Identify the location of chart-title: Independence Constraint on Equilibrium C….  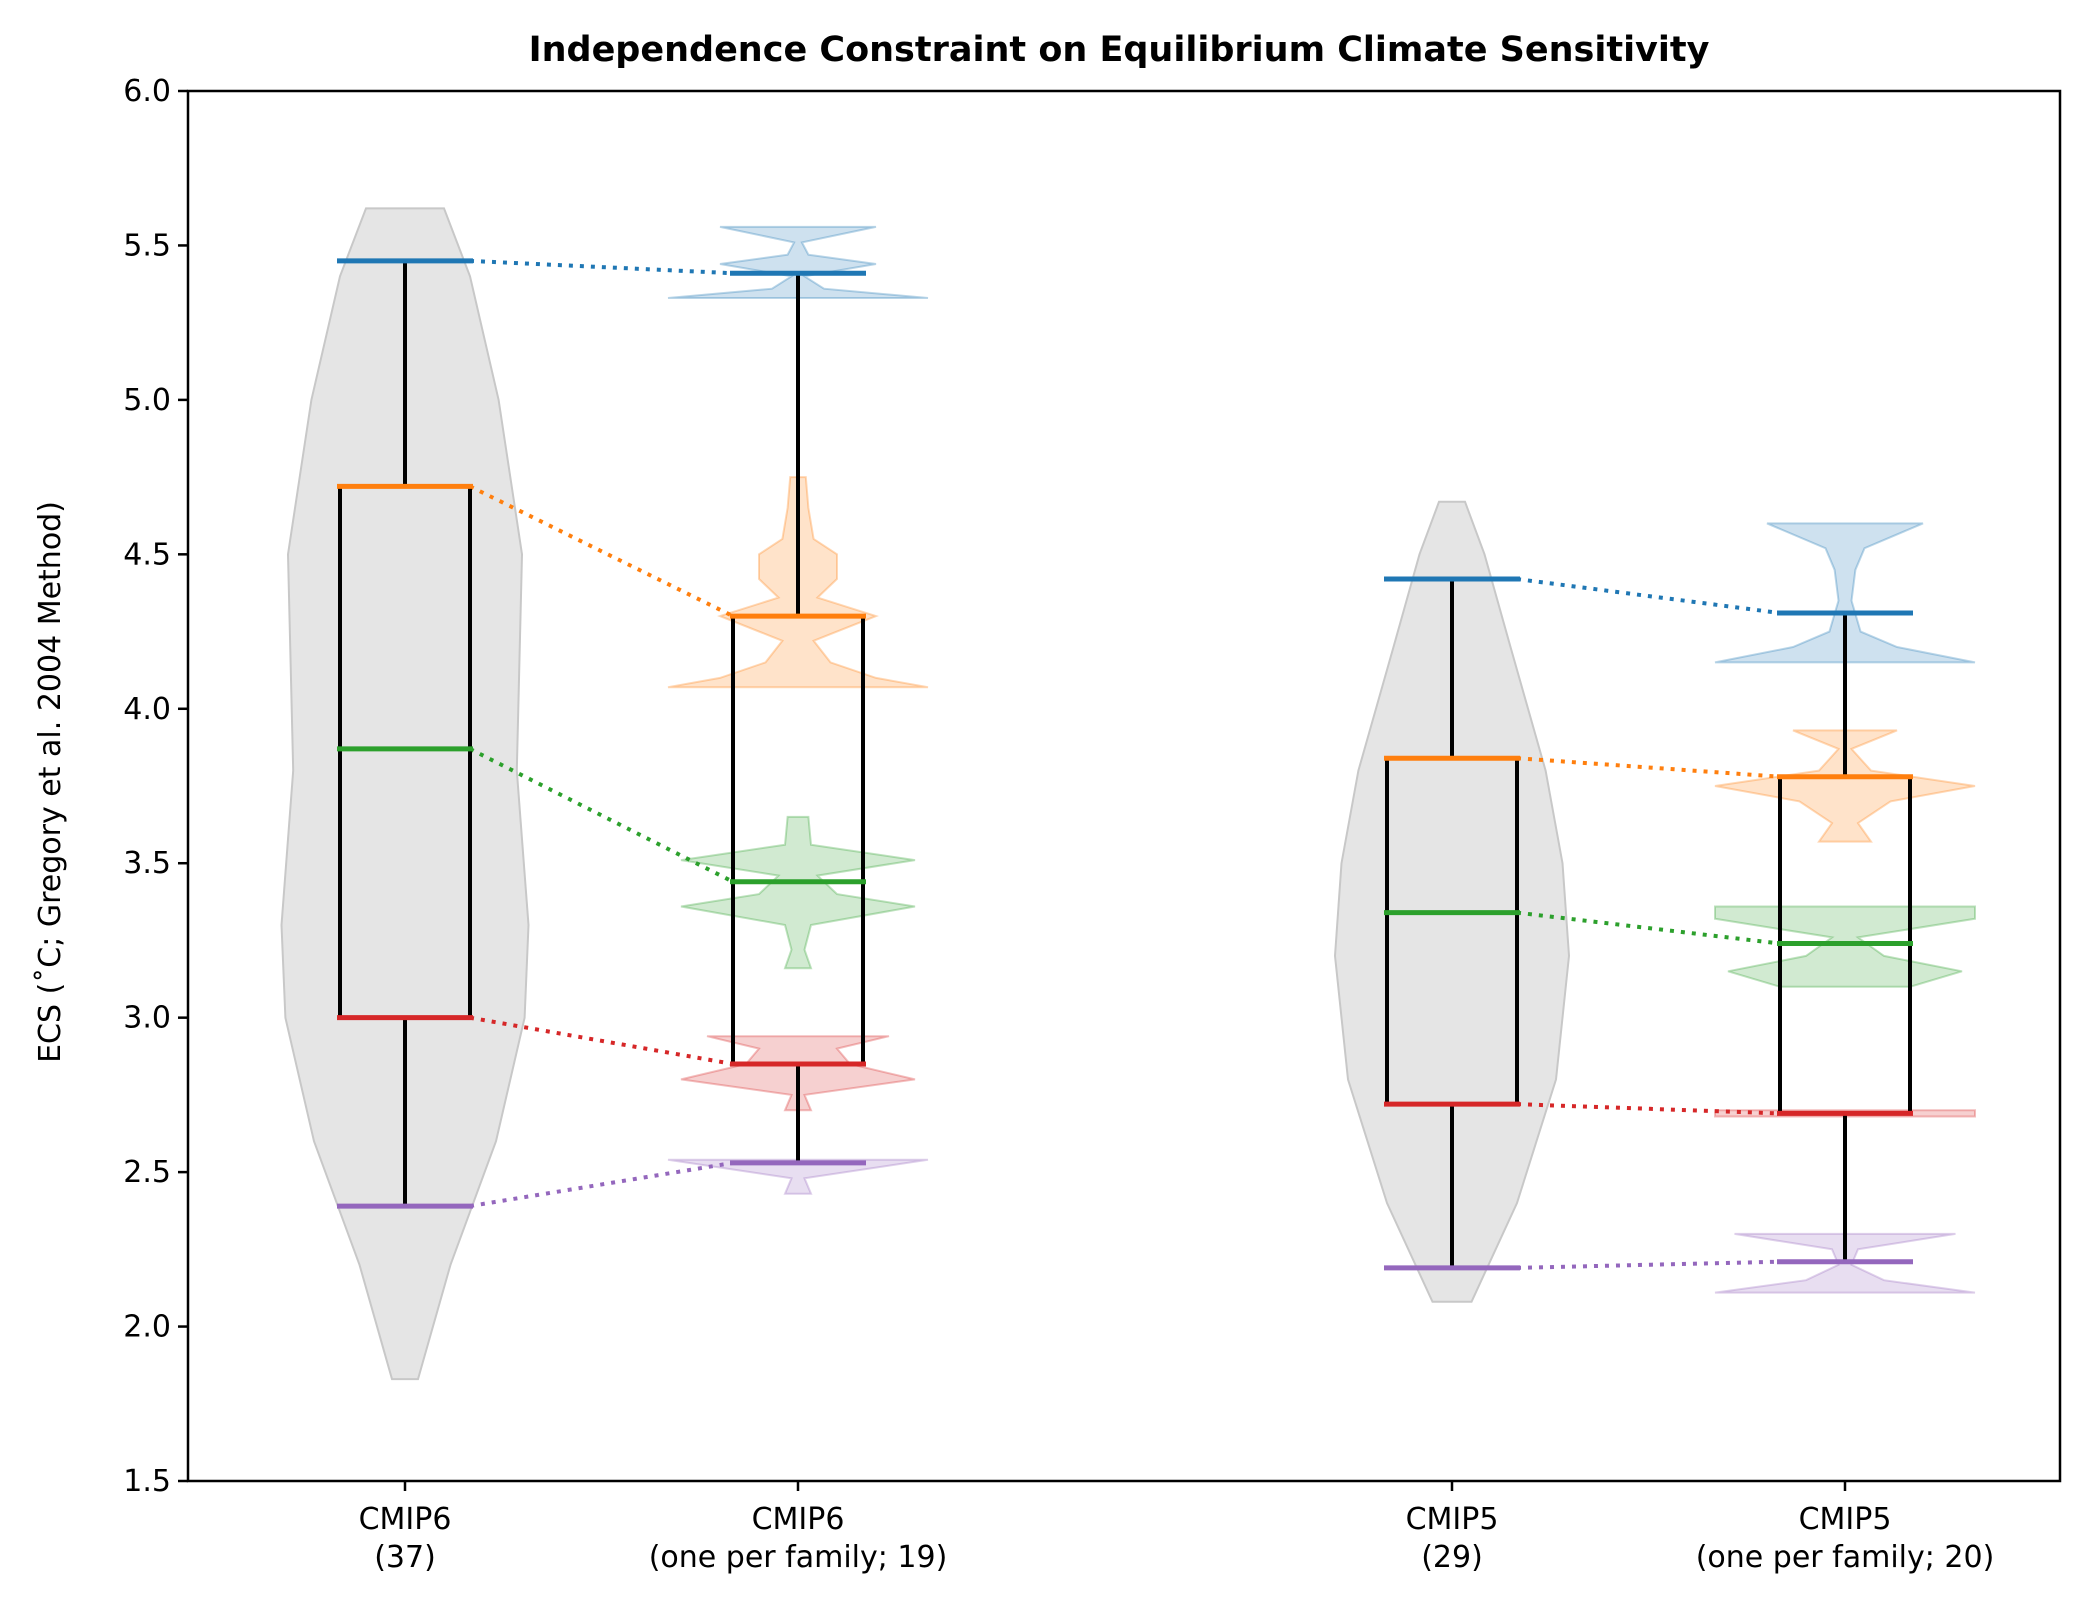
(1119, 50).